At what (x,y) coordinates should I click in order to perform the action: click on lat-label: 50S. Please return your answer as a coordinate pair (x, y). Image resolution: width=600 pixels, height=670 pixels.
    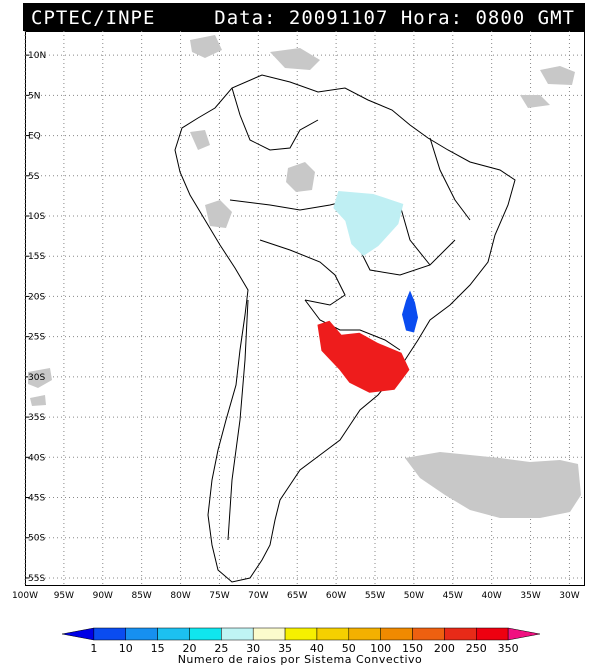
    Looking at the image, I should click on (36, 539).